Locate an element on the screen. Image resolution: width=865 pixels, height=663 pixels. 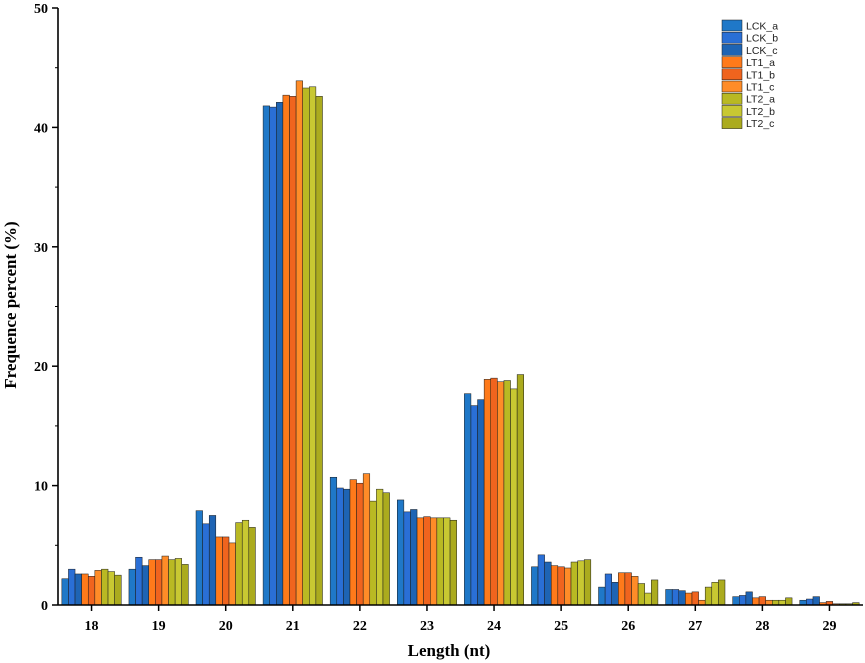
legend-swatch-LCK_a is located at coordinates (732, 25).